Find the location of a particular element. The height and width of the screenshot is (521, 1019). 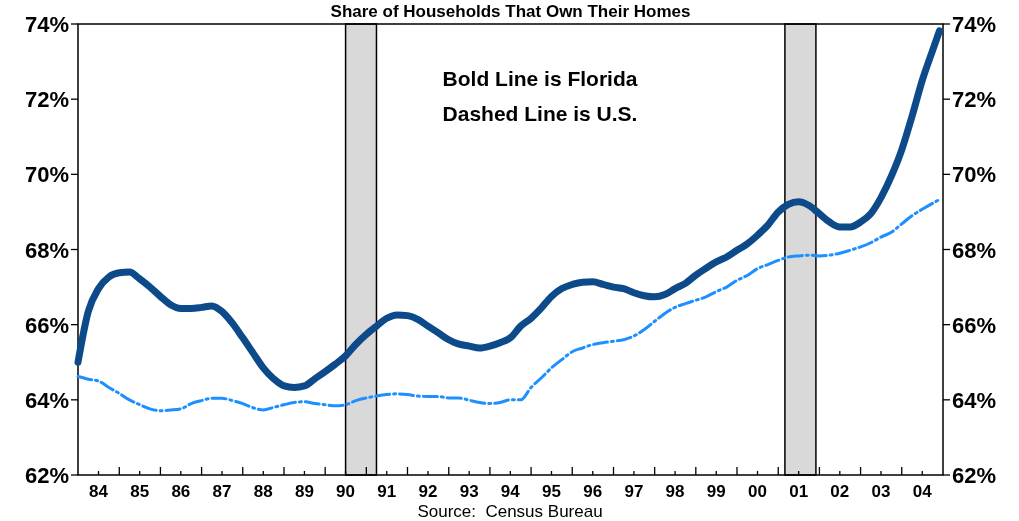

x-tick-label: 94 is located at coordinates (510, 491).